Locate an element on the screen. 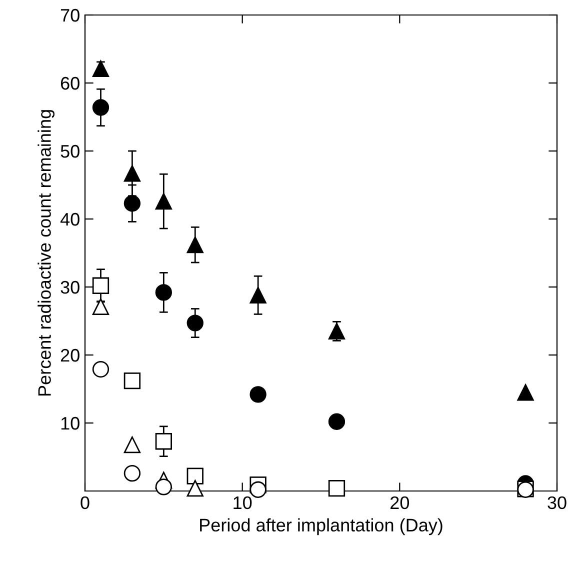 Image resolution: width=571 pixels, height=565 pixels. x-tick-label: 30 is located at coordinates (557, 503).